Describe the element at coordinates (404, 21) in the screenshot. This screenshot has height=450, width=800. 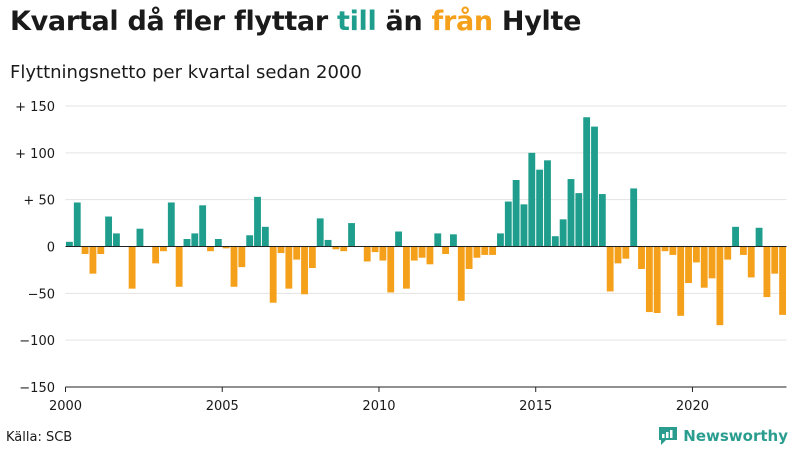
I see `title-mid: än` at that location.